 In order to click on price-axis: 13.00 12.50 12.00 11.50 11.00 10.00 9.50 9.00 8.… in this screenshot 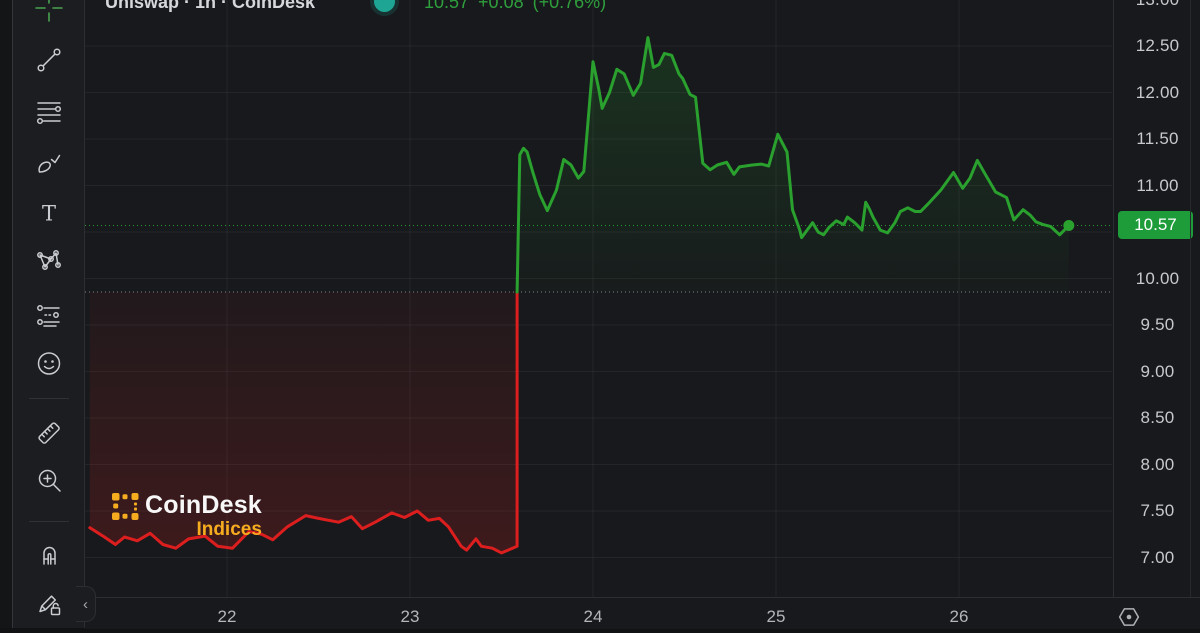, I will do `click(1156, 298)`.